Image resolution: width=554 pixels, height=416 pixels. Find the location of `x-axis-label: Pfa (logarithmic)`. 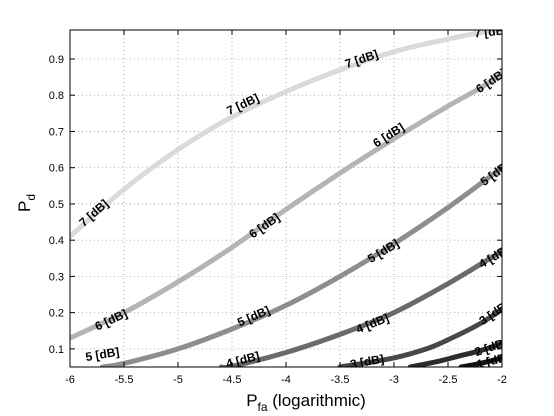

x-axis-label: Pfa (logarithmic) is located at coordinates (306, 402).